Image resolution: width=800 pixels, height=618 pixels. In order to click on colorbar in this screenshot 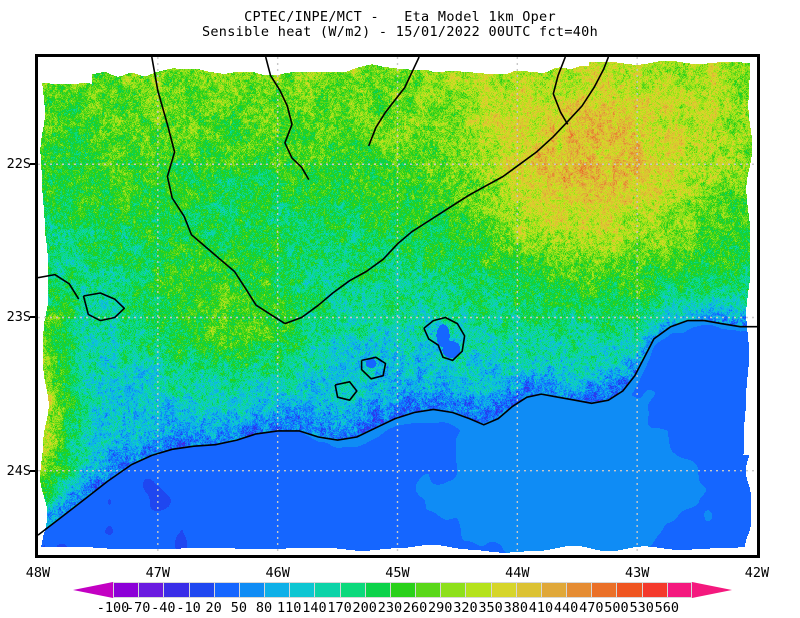, I will do `click(402, 590)`.